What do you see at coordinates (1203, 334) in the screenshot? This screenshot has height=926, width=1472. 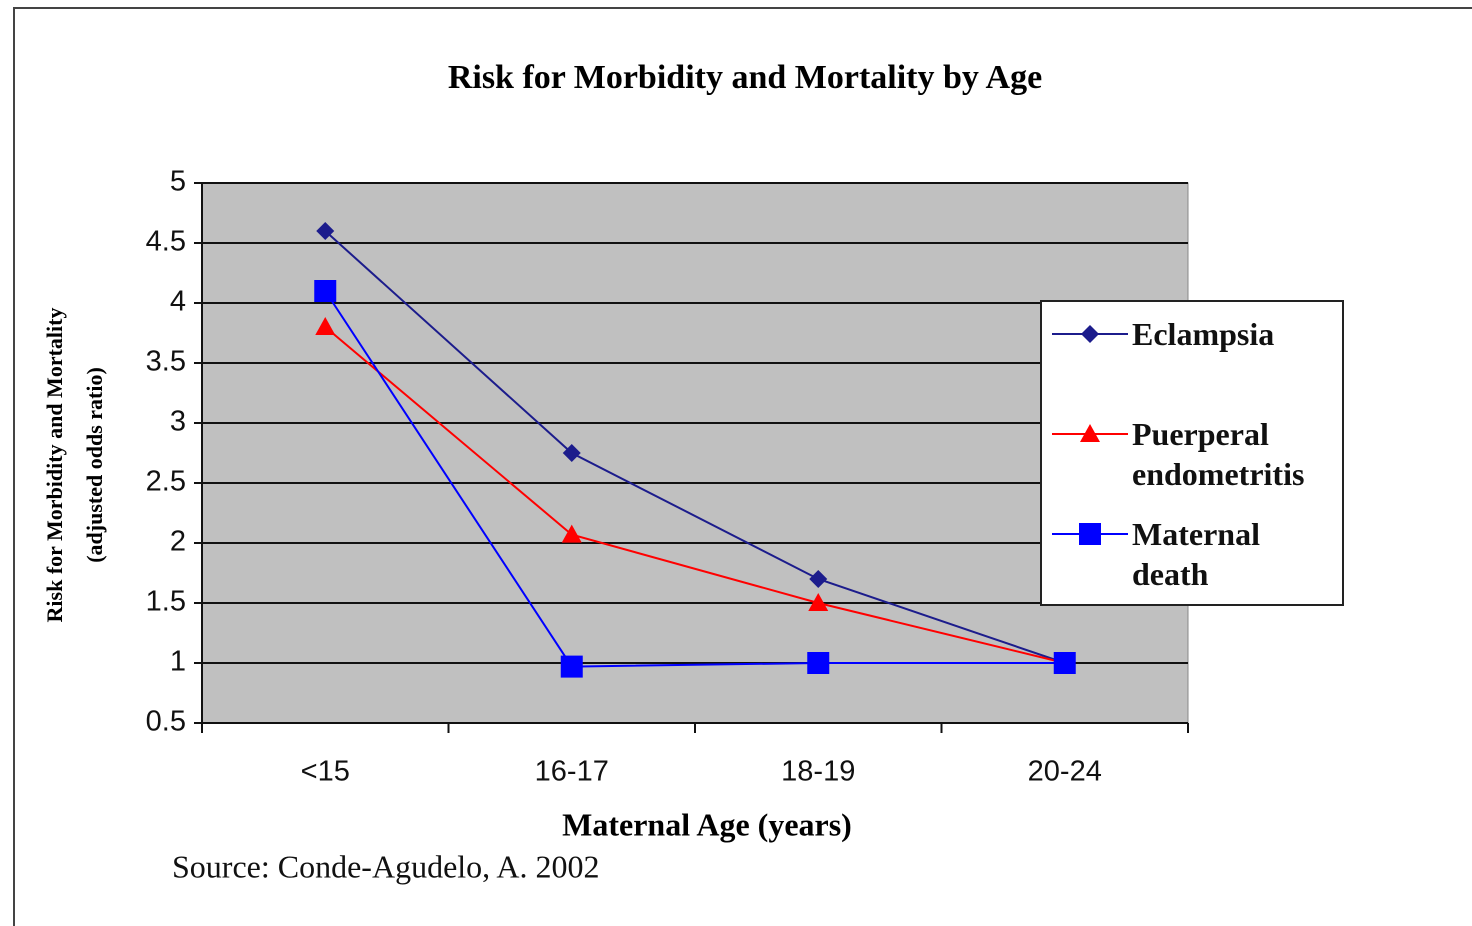 I see `legend-label: Eclampsia` at bounding box center [1203, 334].